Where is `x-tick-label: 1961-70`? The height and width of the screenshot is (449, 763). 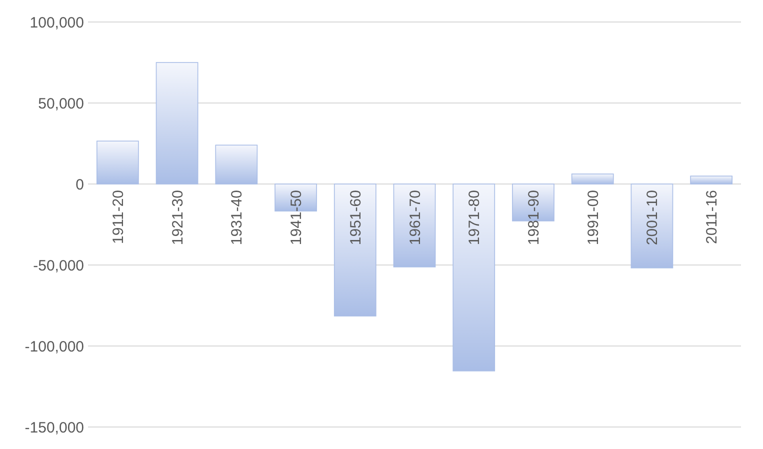
x-tick-label: 1961-70 is located at coordinates (415, 218).